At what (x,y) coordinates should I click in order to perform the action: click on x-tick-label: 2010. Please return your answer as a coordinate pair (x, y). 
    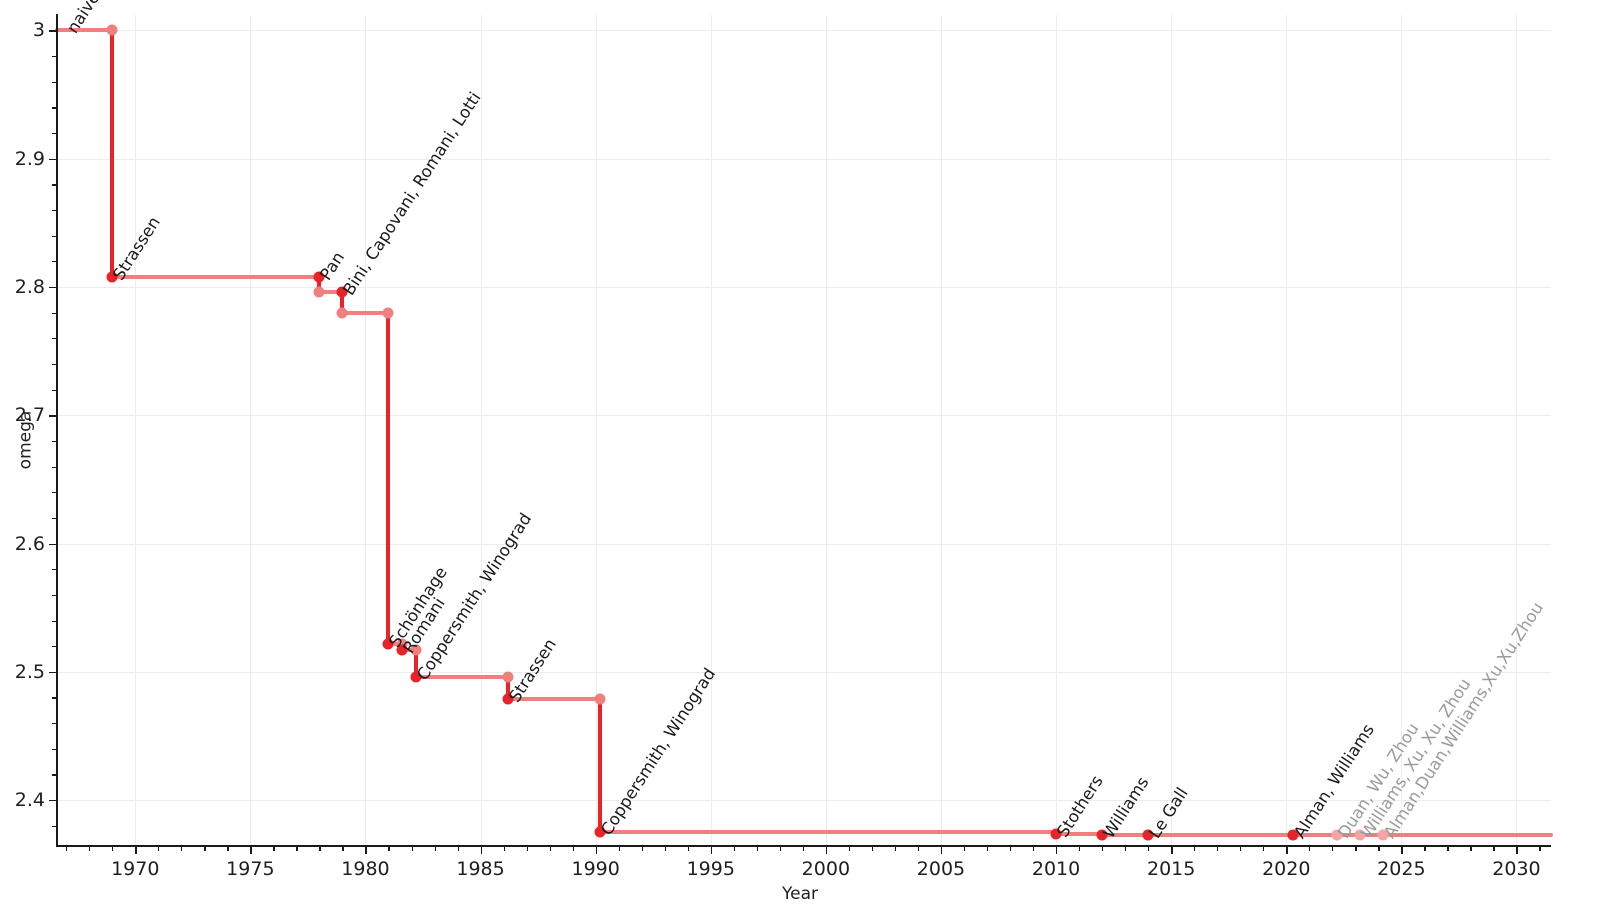
    Looking at the image, I should click on (1056, 869).